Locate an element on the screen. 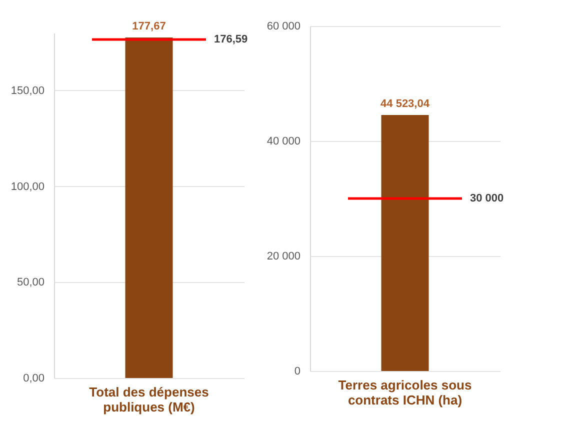 Image resolution: width=563 pixels, height=440 pixels. y-tick-label: 40 000 is located at coordinates (283, 142).